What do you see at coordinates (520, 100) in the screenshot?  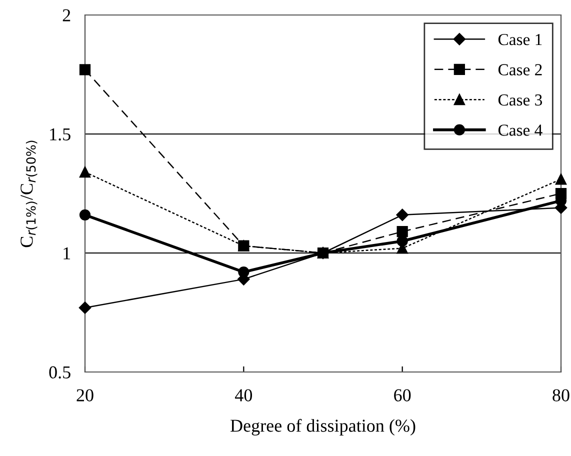 I see `legend-label: Case 3` at bounding box center [520, 100].